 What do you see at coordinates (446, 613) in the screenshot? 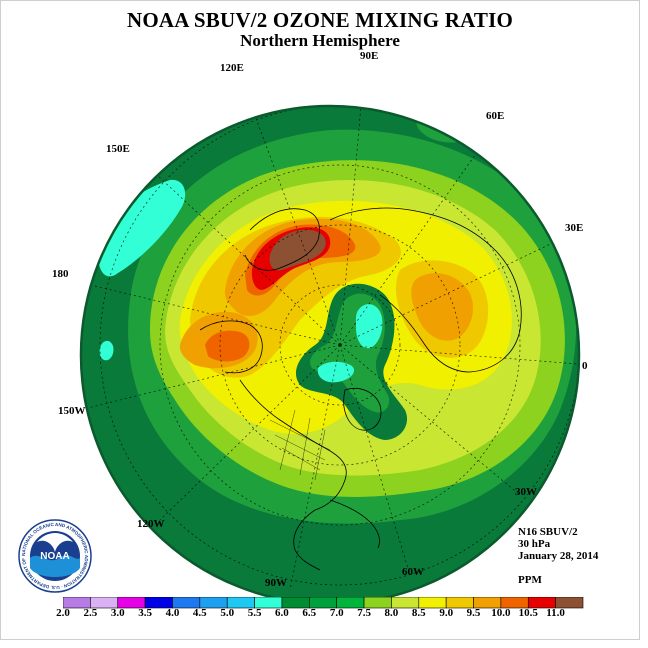
I see `colorbar-tick-label: 9.0` at bounding box center [446, 613].